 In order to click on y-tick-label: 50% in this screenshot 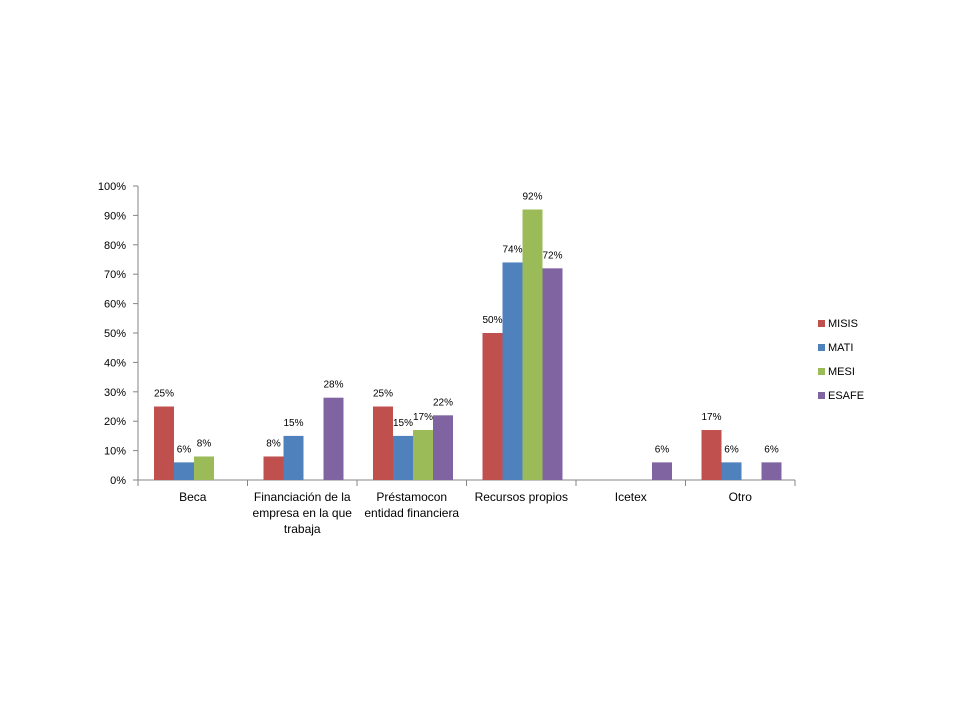, I will do `click(115, 334)`.